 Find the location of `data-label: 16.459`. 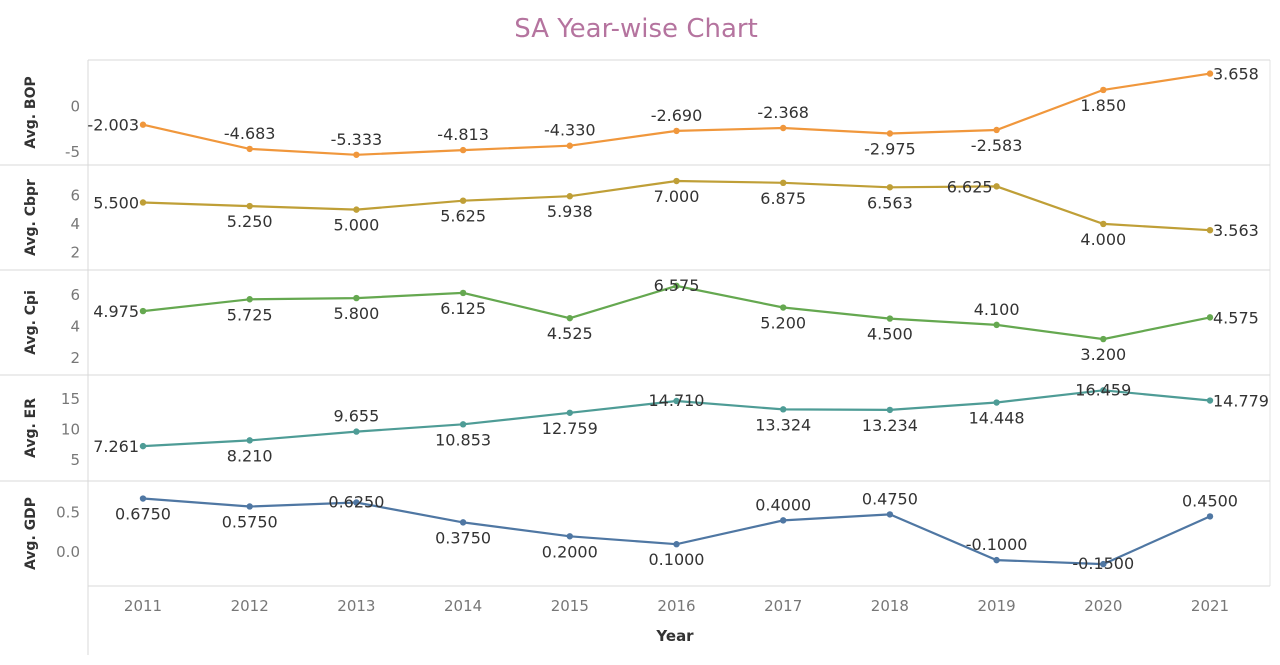

data-label: 16.459 is located at coordinates (1103, 389).